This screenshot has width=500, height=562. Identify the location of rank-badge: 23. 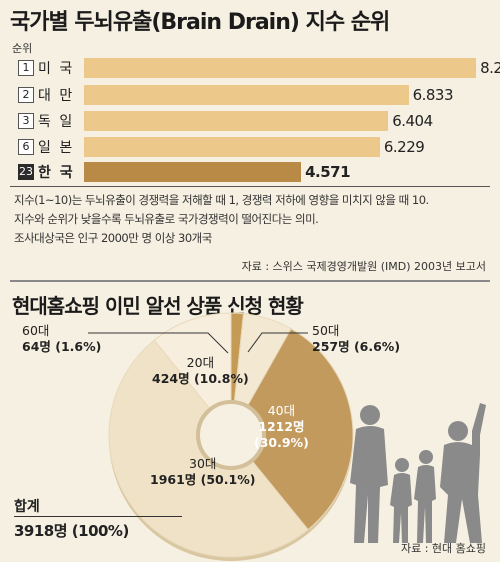
(26, 172).